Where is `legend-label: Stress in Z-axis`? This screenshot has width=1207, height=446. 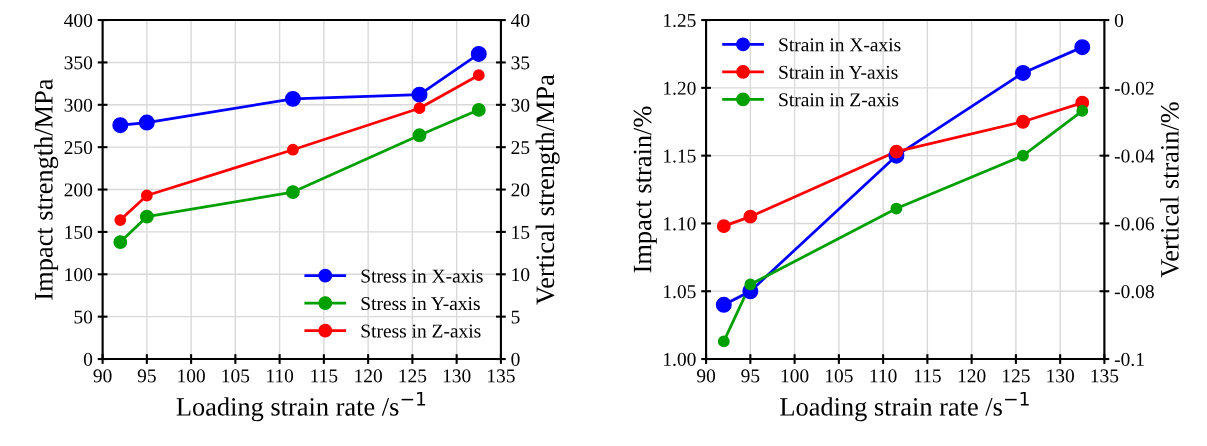
legend-label: Stress in Z-axis is located at coordinates (421, 331).